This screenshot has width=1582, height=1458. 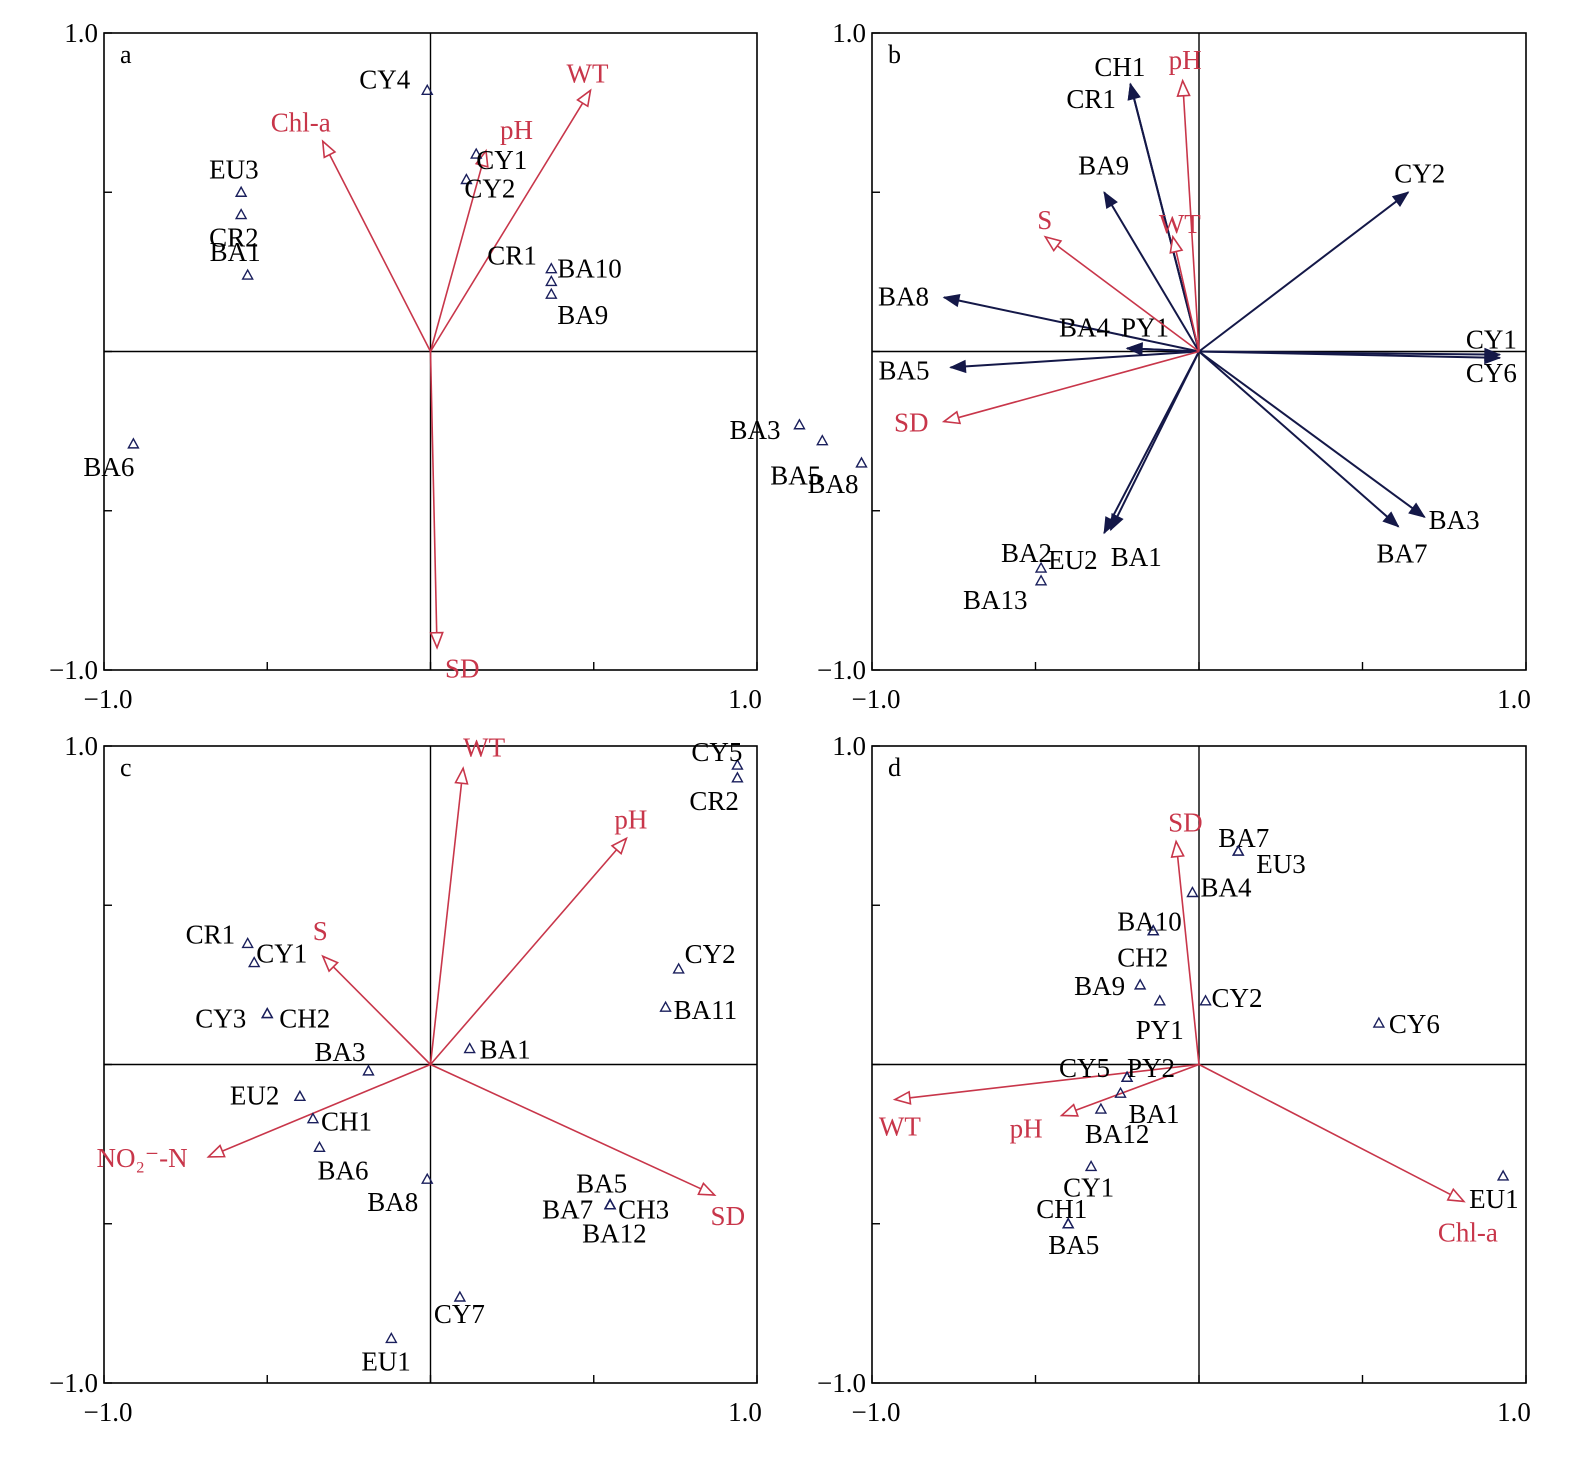 What do you see at coordinates (126, 767) in the screenshot?
I see `panel-letter: c` at bounding box center [126, 767].